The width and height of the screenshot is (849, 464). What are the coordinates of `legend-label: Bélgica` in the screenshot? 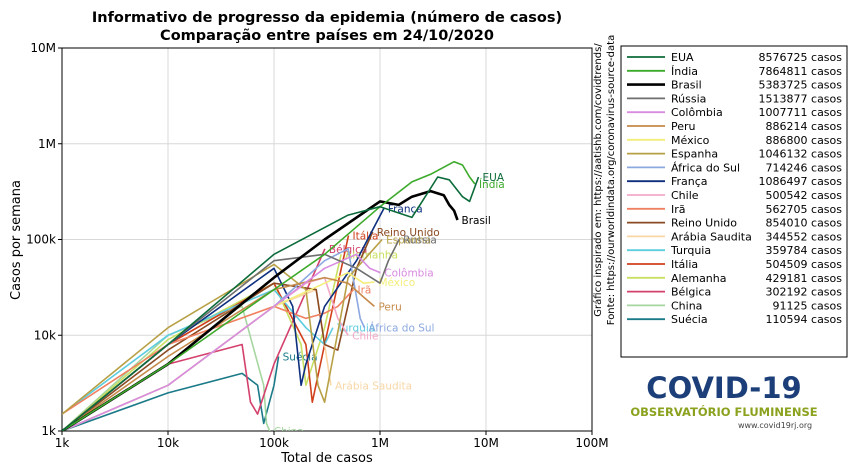 It's located at (691, 292).